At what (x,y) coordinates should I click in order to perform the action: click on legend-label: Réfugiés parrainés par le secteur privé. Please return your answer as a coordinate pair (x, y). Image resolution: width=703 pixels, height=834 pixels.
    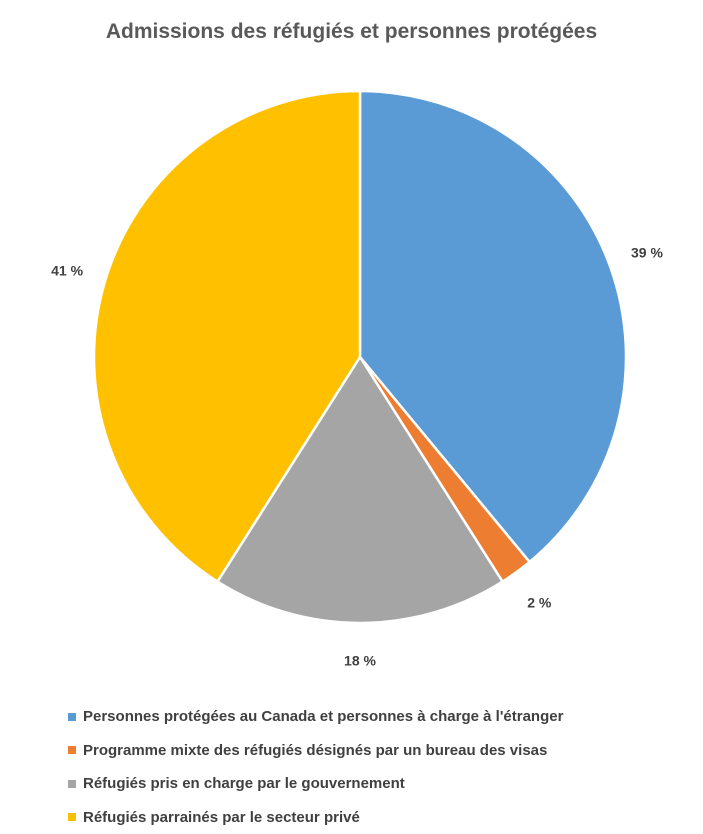
    Looking at the image, I should click on (221, 817).